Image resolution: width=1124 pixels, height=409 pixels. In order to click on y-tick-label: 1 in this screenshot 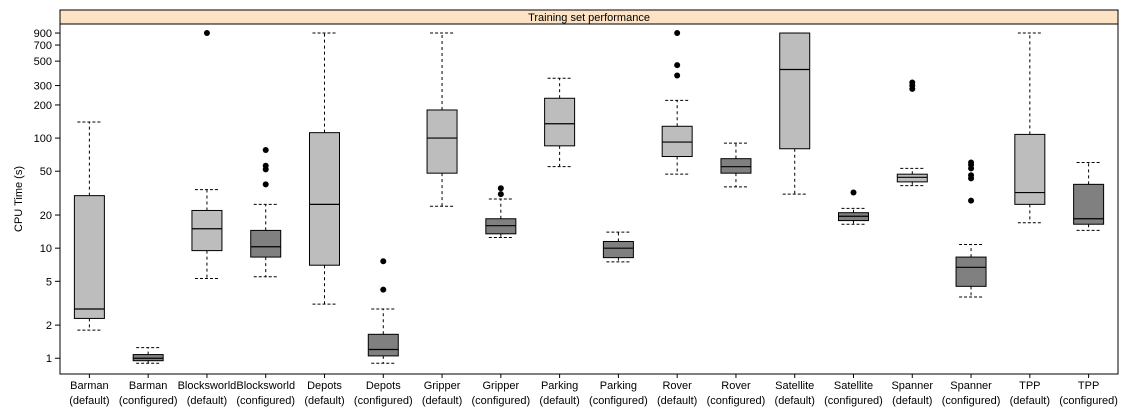, I will do `click(49, 359)`.